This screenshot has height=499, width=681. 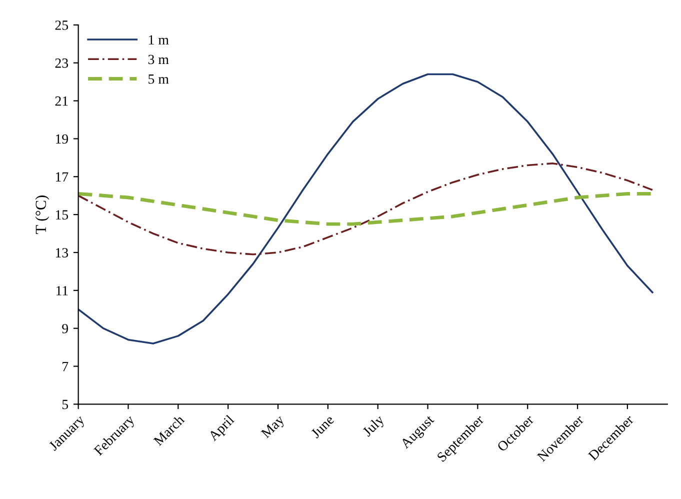 What do you see at coordinates (61, 63) in the screenshot?
I see `y-tick-label: 23` at bounding box center [61, 63].